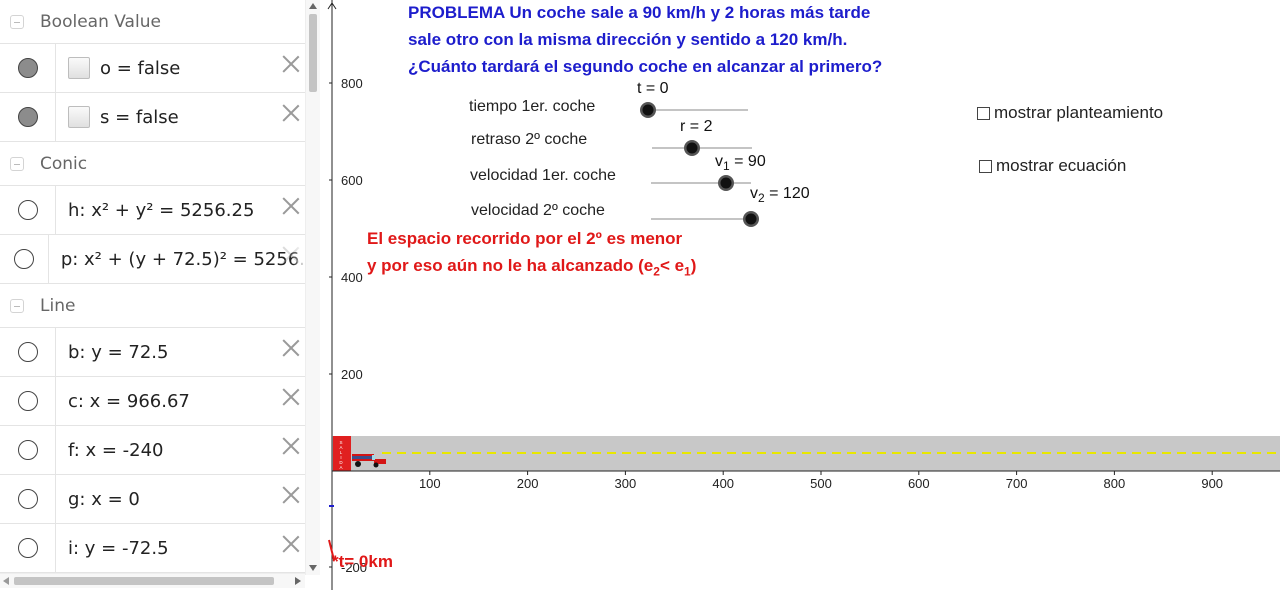  I want to click on slider-t-label: tiempo 1er. coche, so click(532, 106).